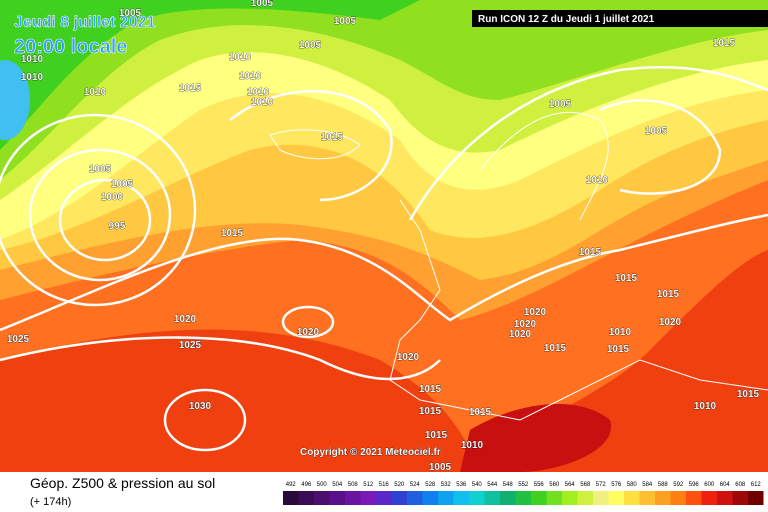  I want to click on copyright: Copyright © 2021 Meteociel.fr, so click(370, 452).